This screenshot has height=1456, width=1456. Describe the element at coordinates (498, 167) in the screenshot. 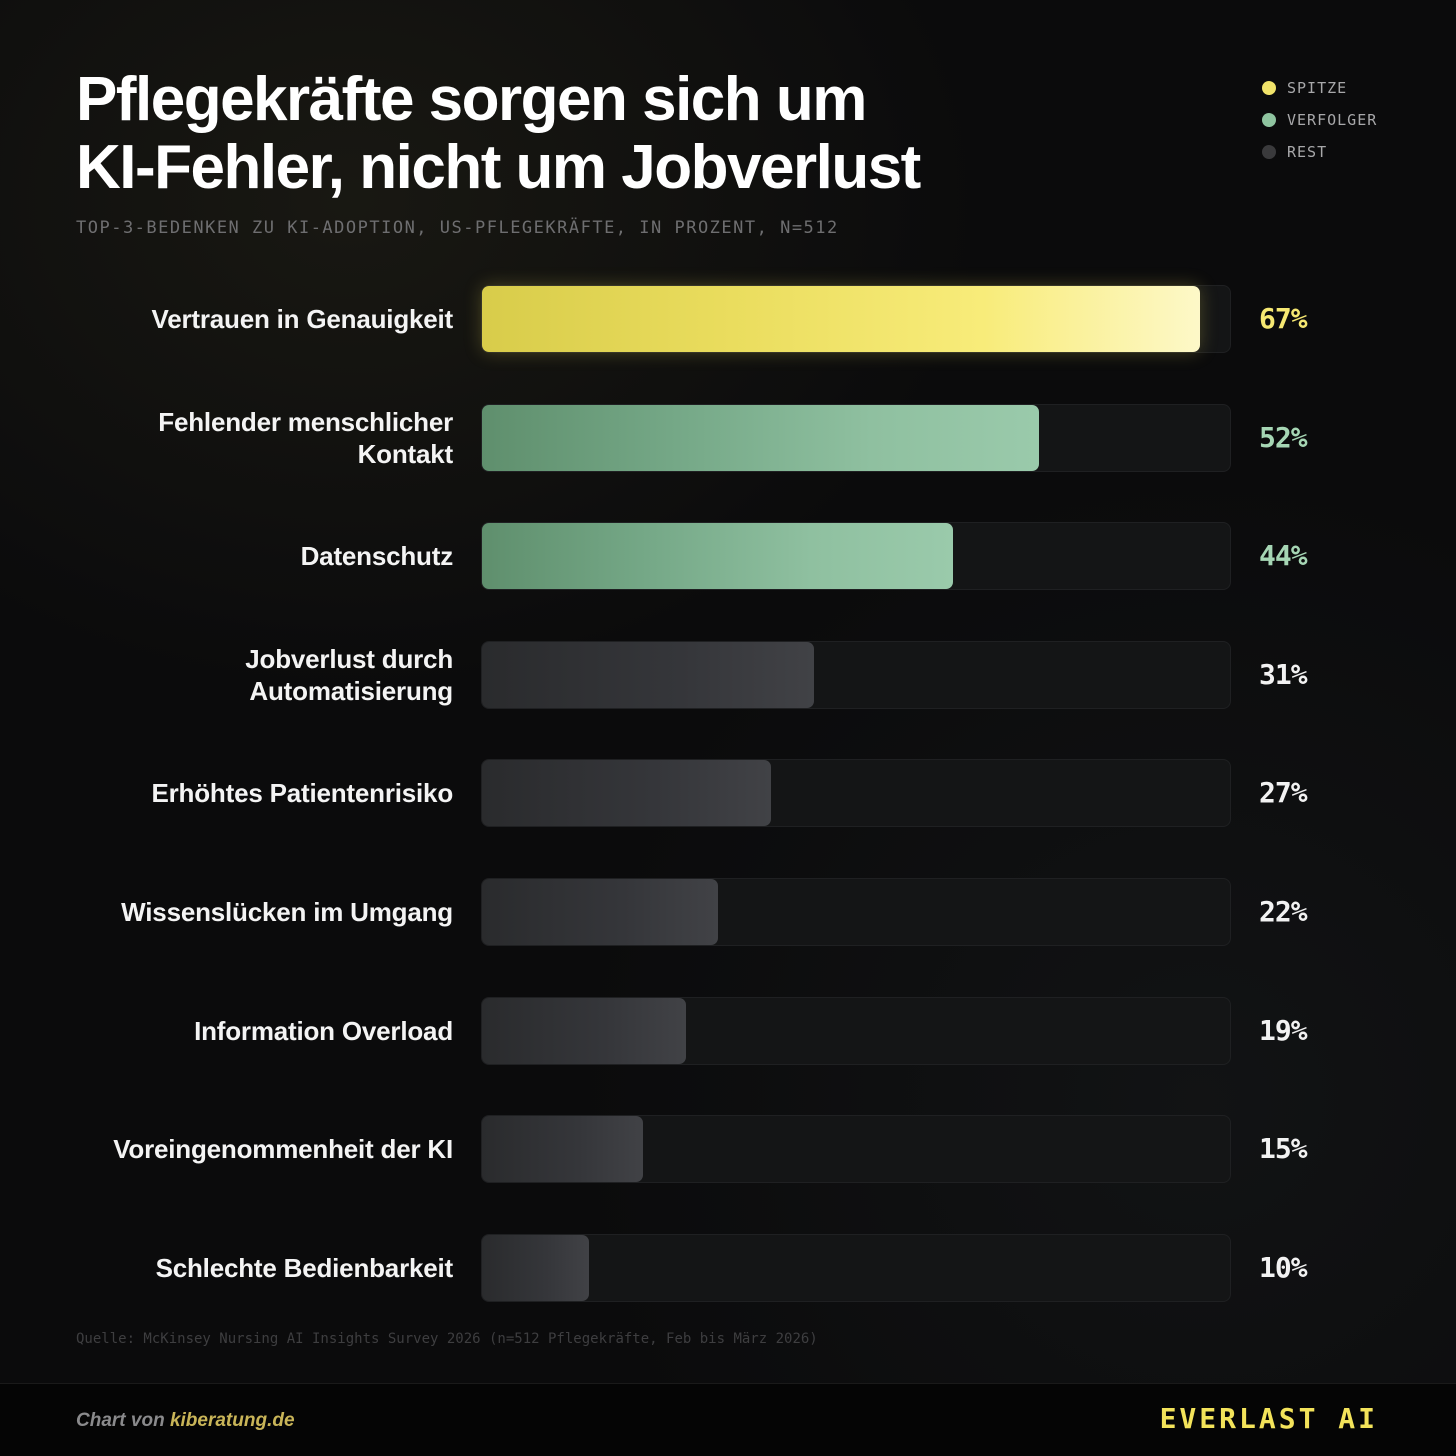

I see `chart-title-line-2: KI-Fehler, nicht um Jobverlust` at that location.